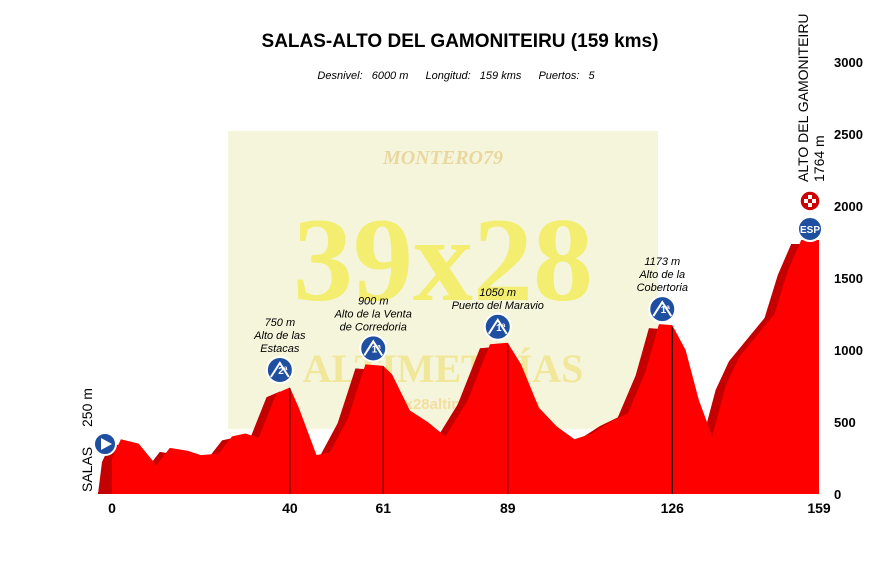  Describe the element at coordinates (819, 508) in the screenshot. I see `x-tick-label: 159` at that location.